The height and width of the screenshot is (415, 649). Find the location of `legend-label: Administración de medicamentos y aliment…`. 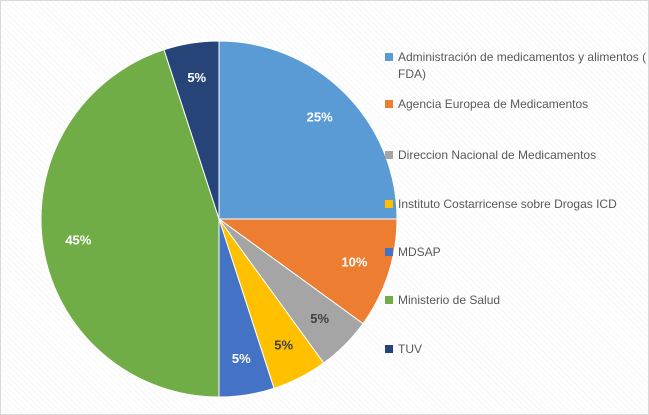

legend-label: Administración de medicamentos y aliment… is located at coordinates (522, 65).